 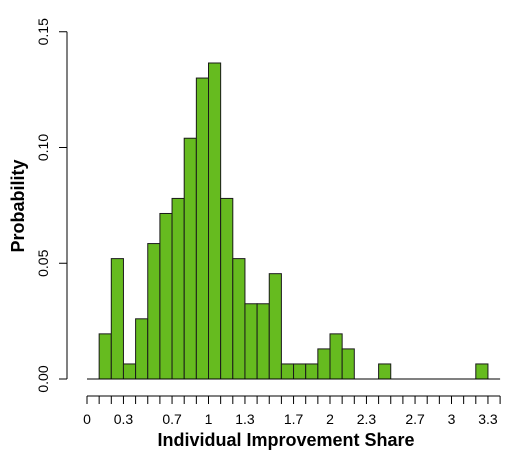 What do you see at coordinates (43, 378) in the screenshot?
I see `y-tick-label: 0.00` at bounding box center [43, 378].